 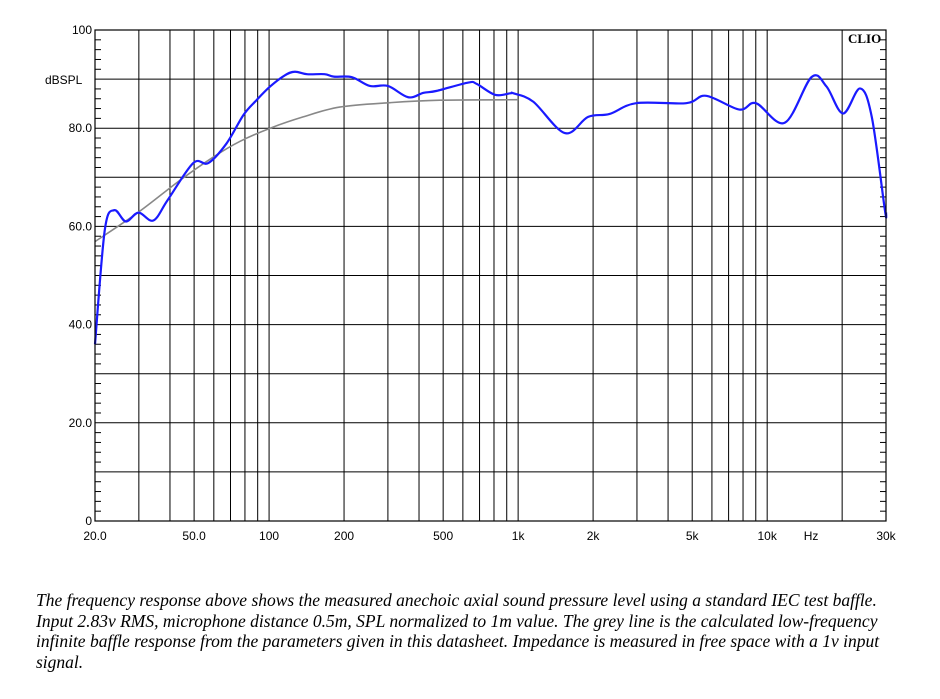 What do you see at coordinates (95, 536) in the screenshot?
I see `x-tick-label: 20.0` at bounding box center [95, 536].